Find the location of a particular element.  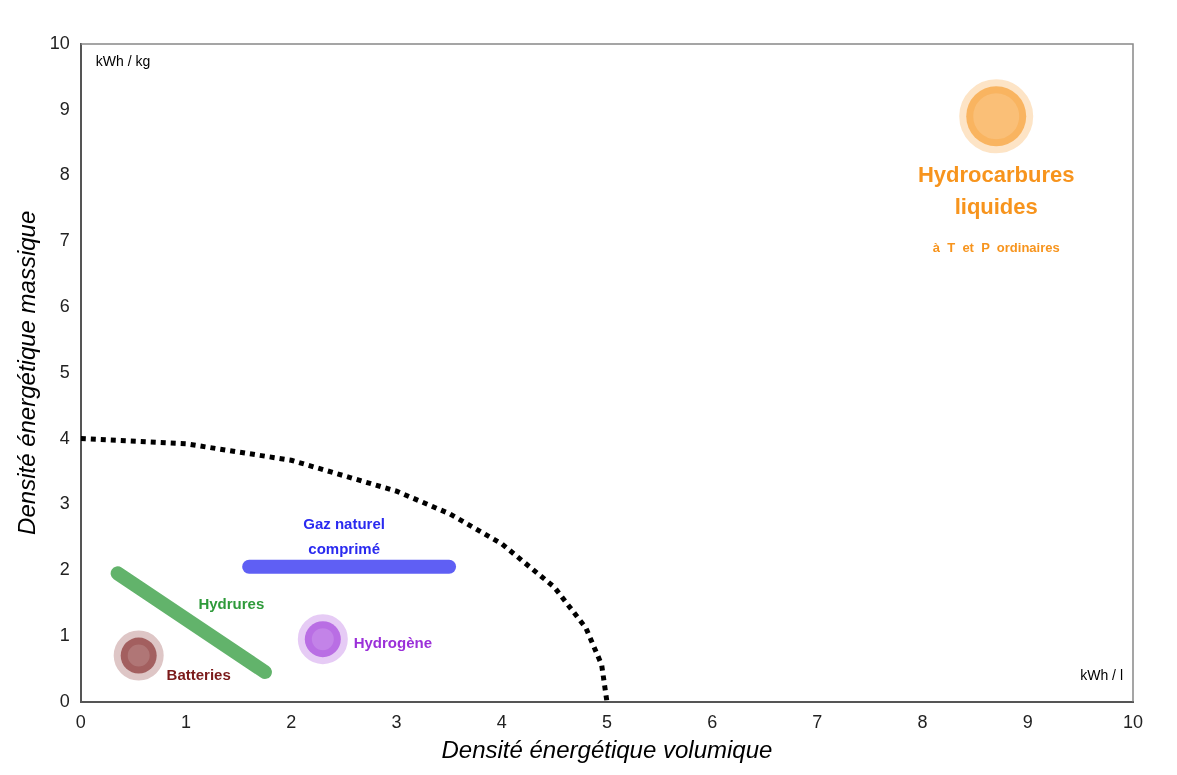

x-tick-label: 3 is located at coordinates (396, 722).